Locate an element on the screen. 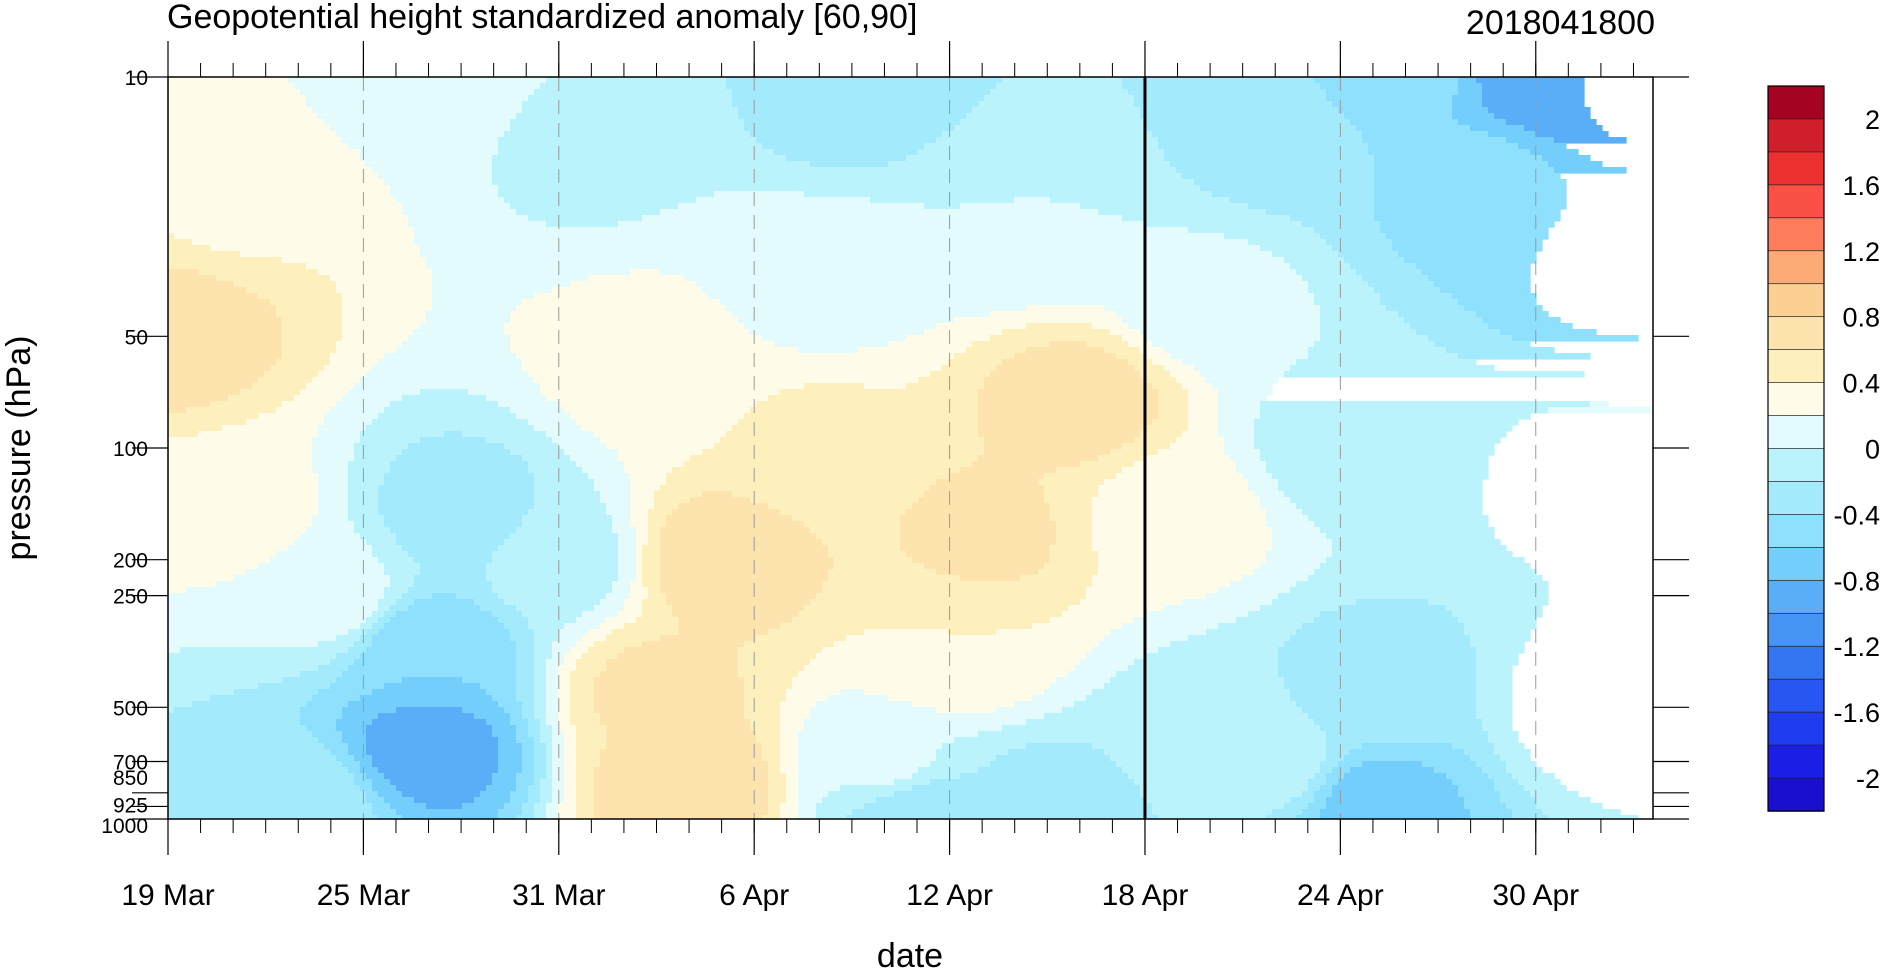 Image resolution: width=1889 pixels, height=969 pixels. chart-date-stamp: 2018041800 is located at coordinates (1560, 23).